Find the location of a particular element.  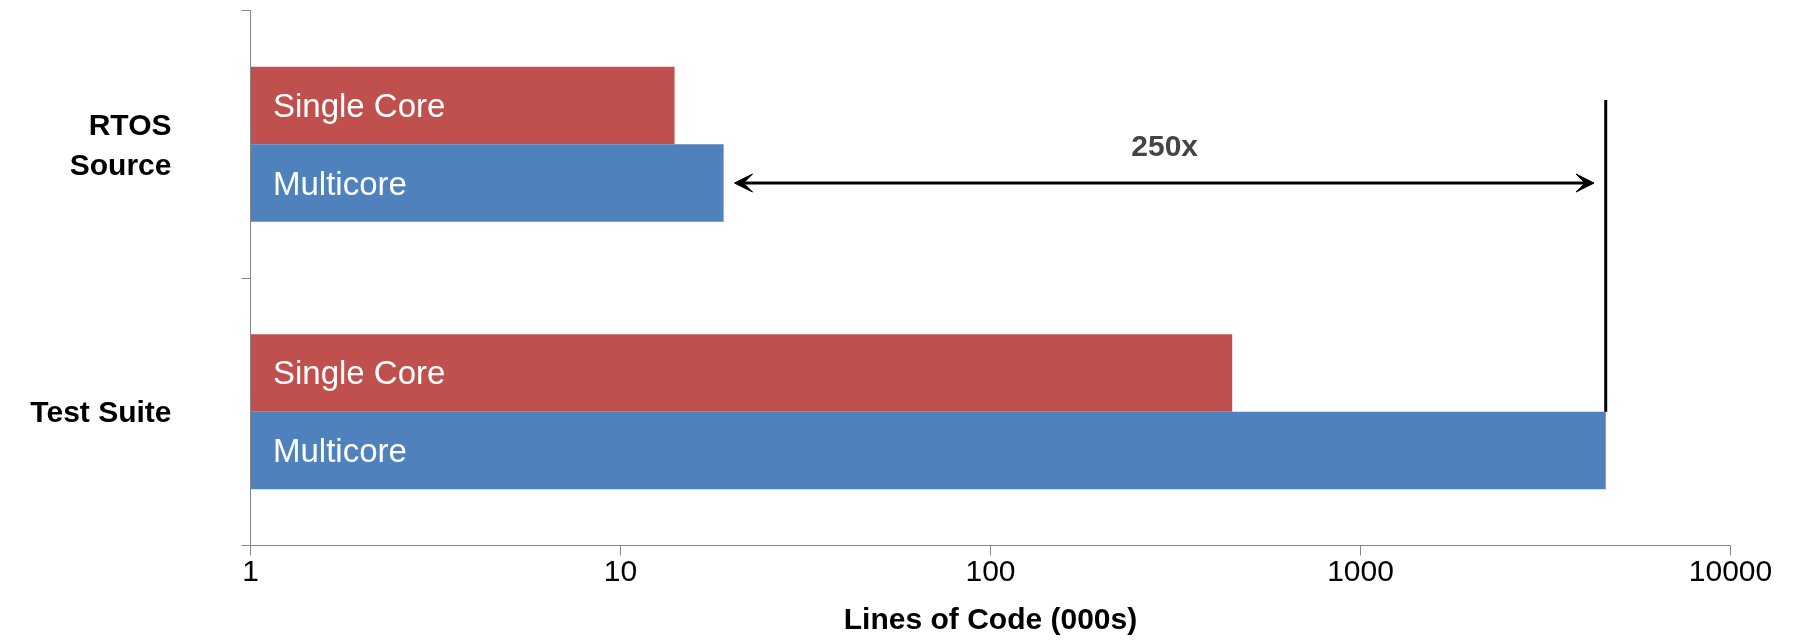

text: Single Core is located at coordinates (359, 373).